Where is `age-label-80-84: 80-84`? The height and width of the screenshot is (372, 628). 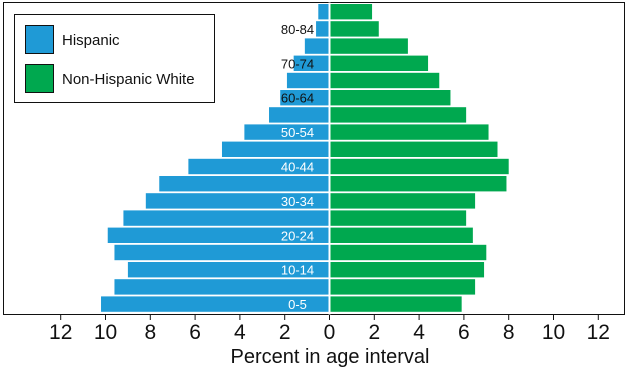 age-label-80-84: 80-84 is located at coordinates (297, 29).